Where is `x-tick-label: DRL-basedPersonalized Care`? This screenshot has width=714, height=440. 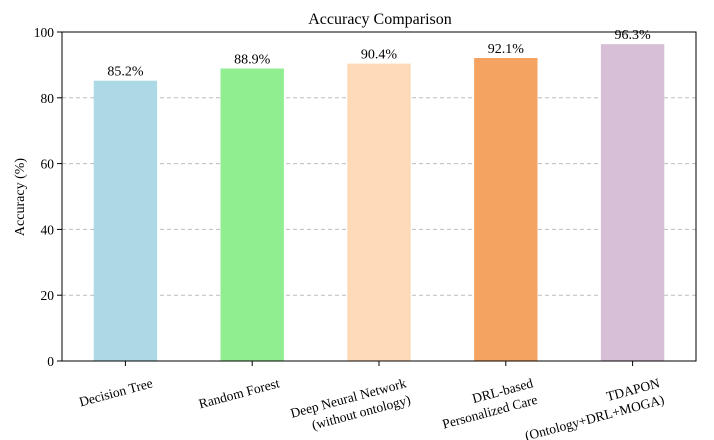
x-tick-label: DRL-basedPersonalized Care is located at coordinates (487, 403).